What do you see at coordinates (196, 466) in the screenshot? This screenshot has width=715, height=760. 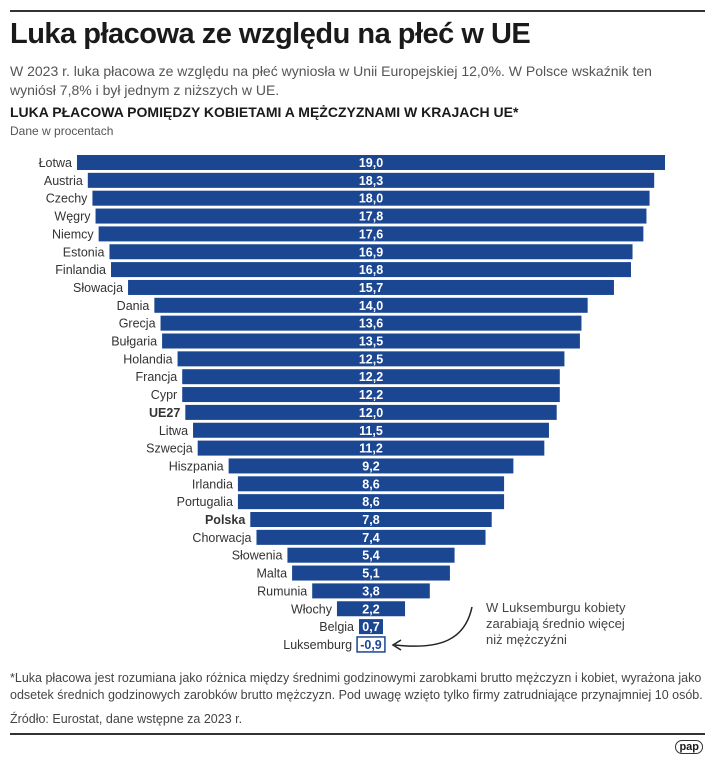 I see `category-label: Hiszpania` at bounding box center [196, 466].